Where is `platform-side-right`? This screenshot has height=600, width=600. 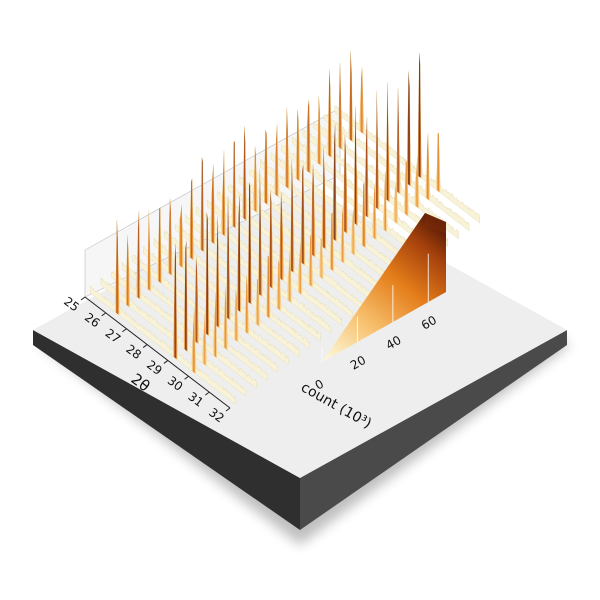
platform-side-right is located at coordinates (433, 430).